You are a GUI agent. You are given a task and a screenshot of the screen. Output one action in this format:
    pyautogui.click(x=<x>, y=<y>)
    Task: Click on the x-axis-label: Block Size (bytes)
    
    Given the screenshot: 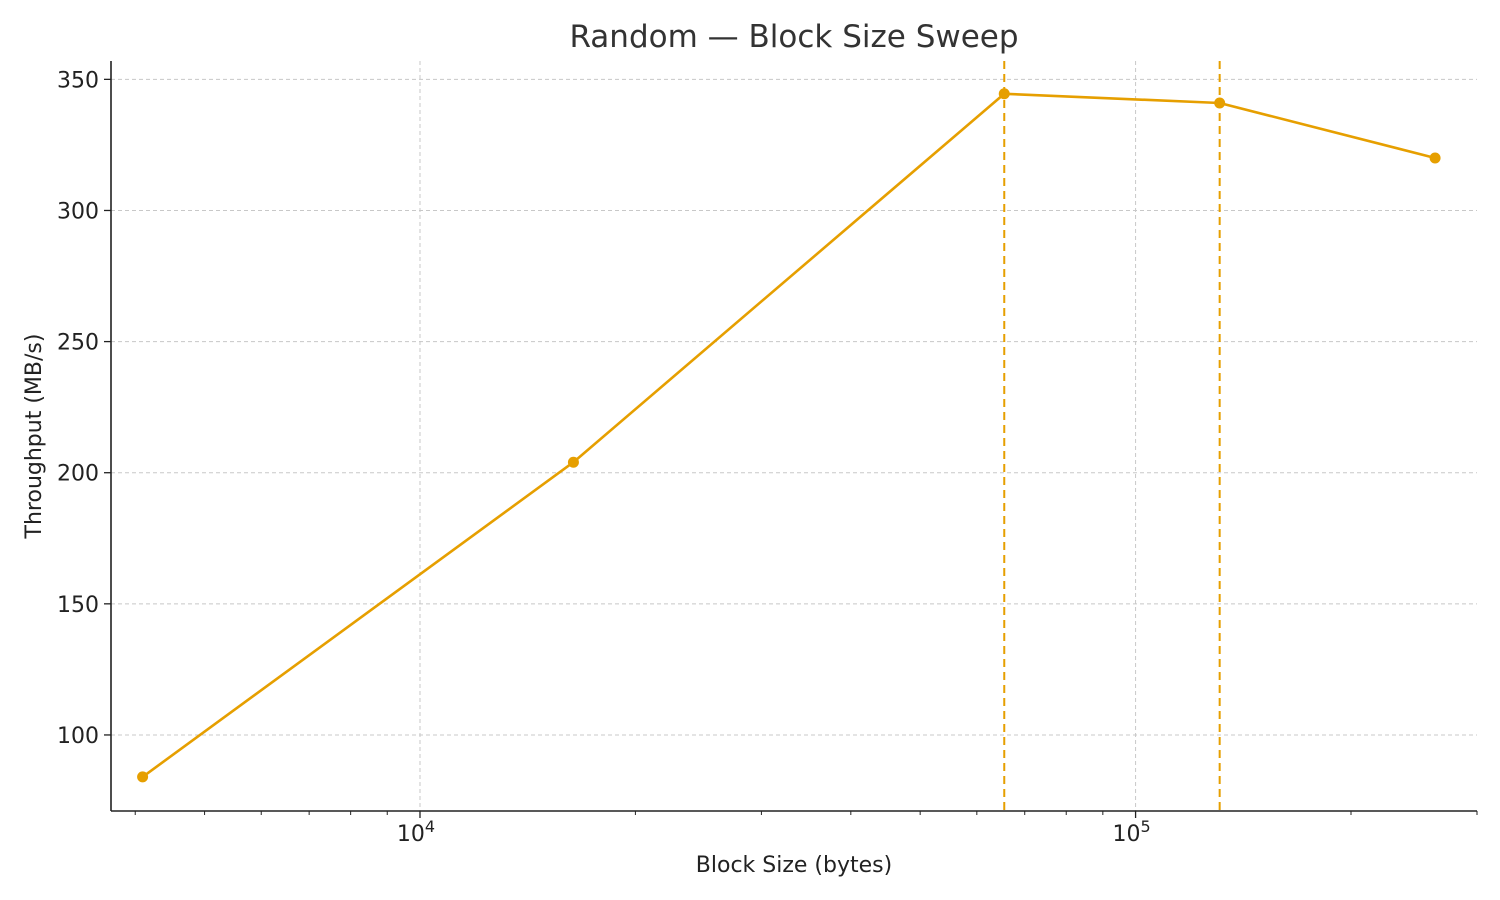 What is the action you would take?
    pyautogui.click(x=794, y=865)
    